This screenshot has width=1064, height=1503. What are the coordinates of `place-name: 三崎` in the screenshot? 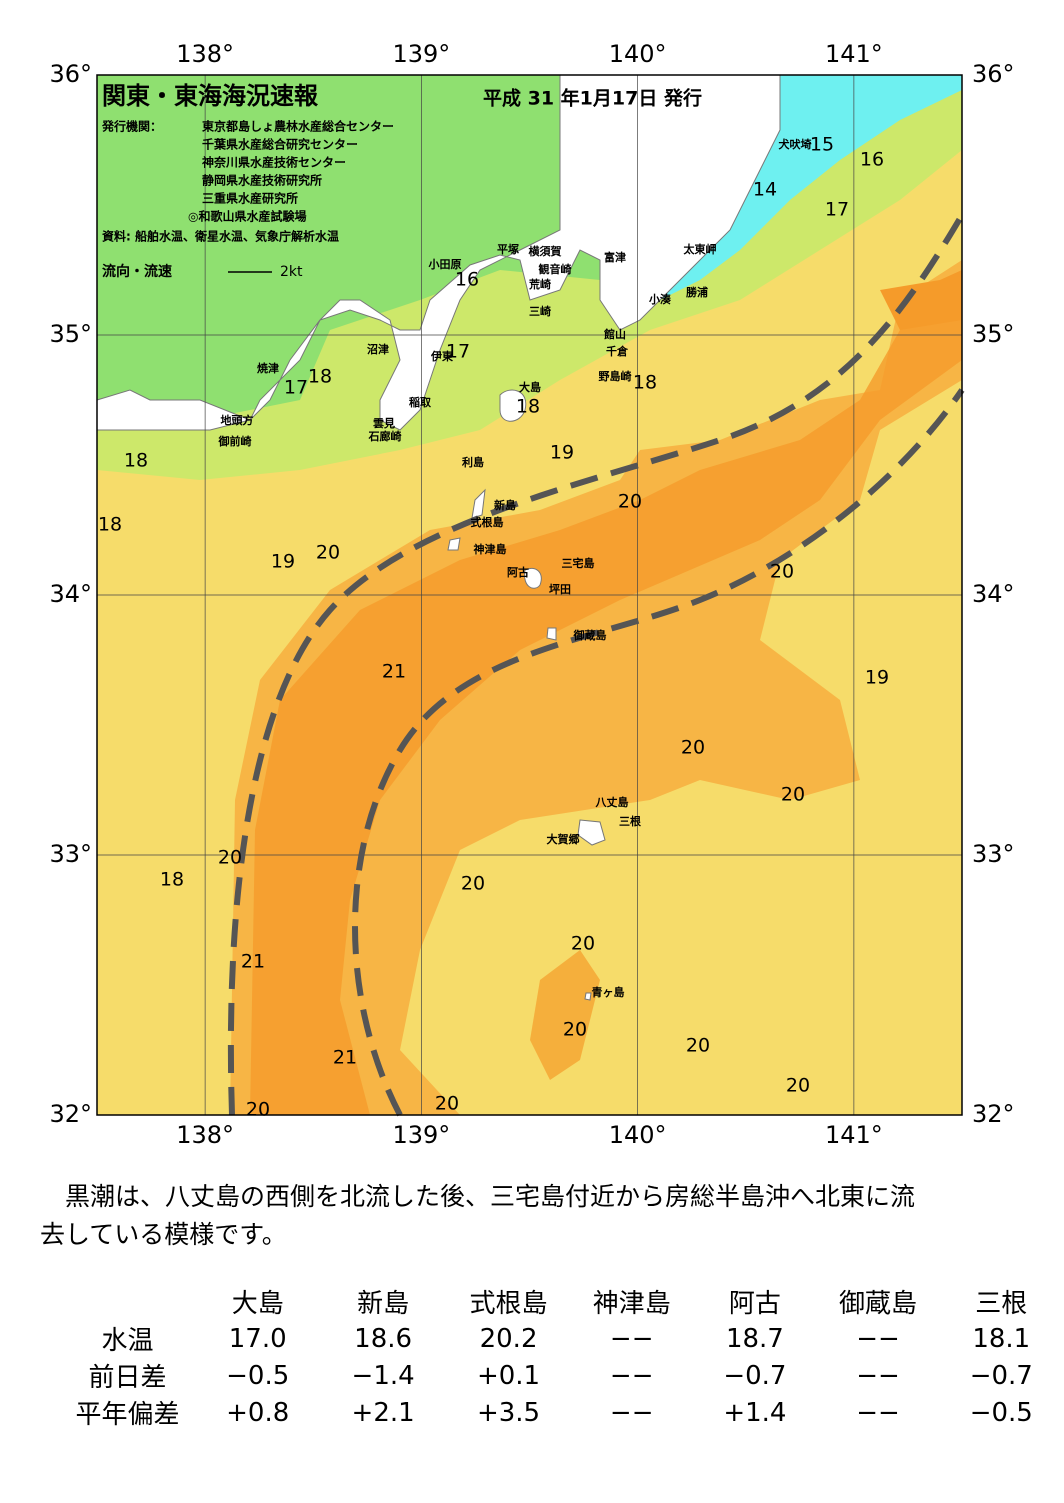 It's located at (540, 311).